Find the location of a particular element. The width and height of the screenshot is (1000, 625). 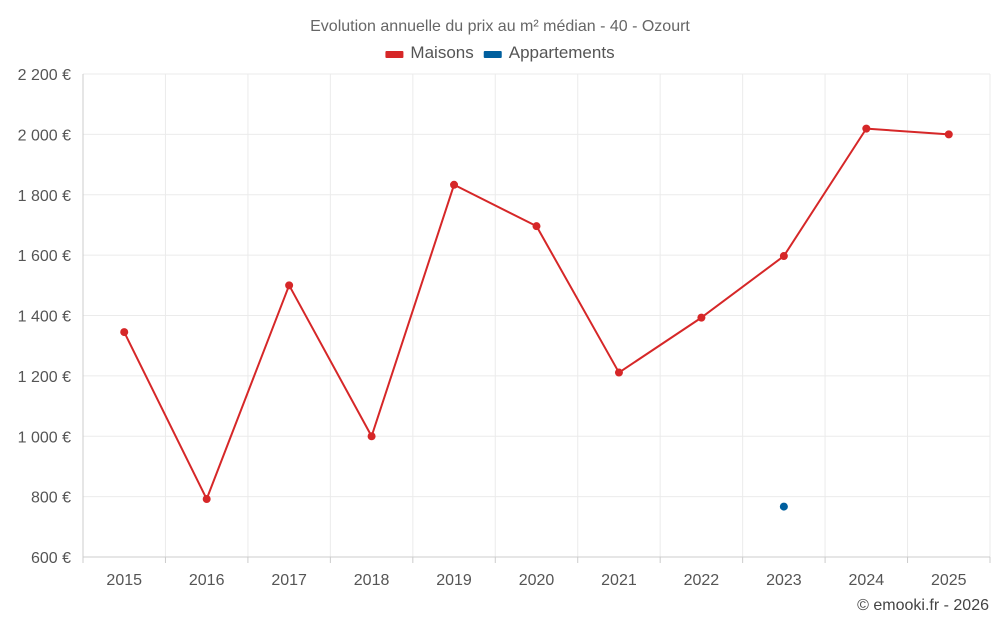

y-tick-label: 1 800 € is located at coordinates (44, 196).